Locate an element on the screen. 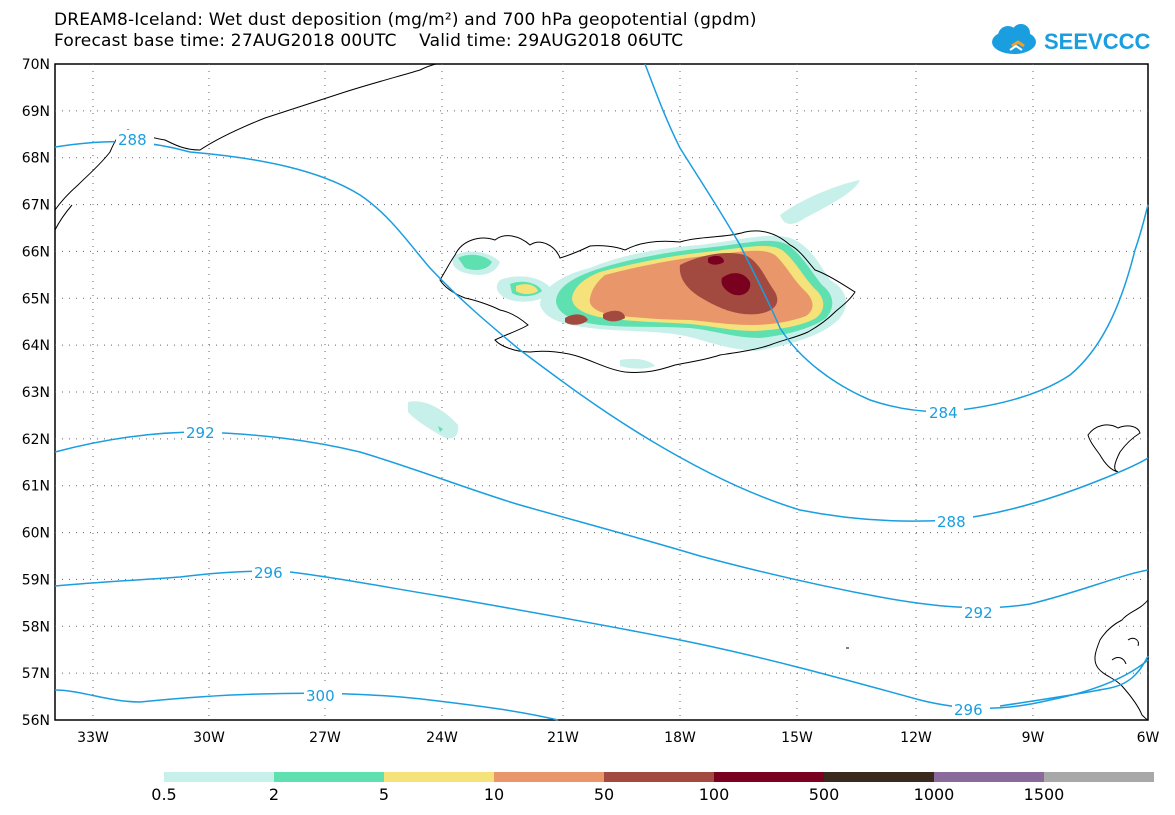  contour-label: 284 is located at coordinates (943, 413).